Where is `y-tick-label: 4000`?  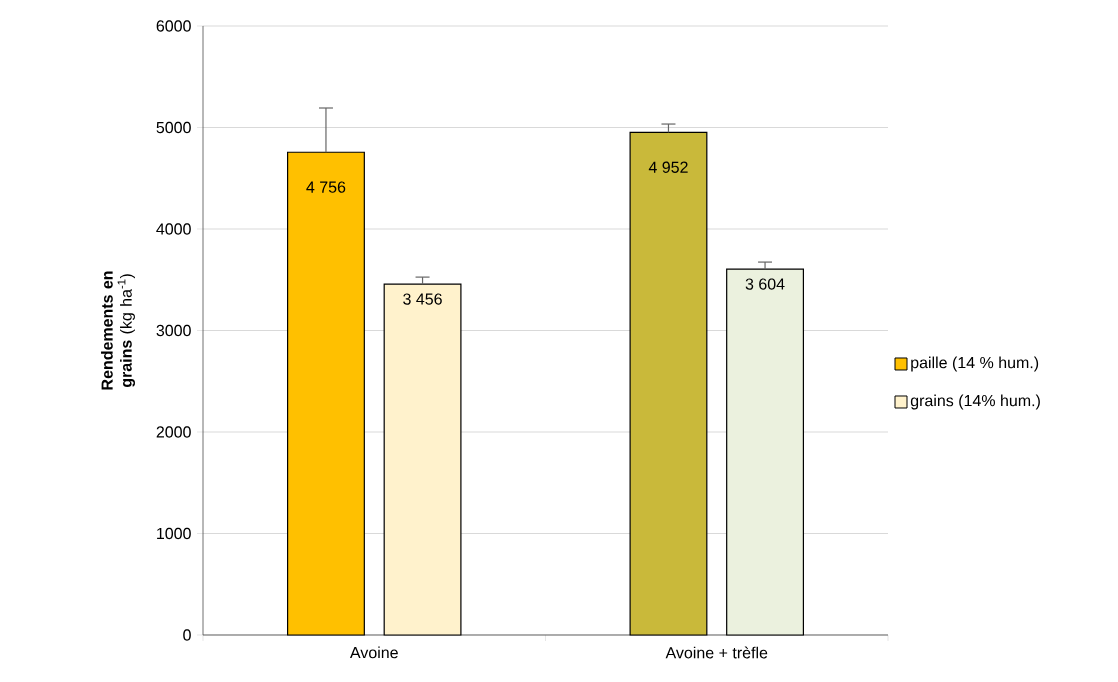 y-tick-label: 4000 is located at coordinates (173, 229).